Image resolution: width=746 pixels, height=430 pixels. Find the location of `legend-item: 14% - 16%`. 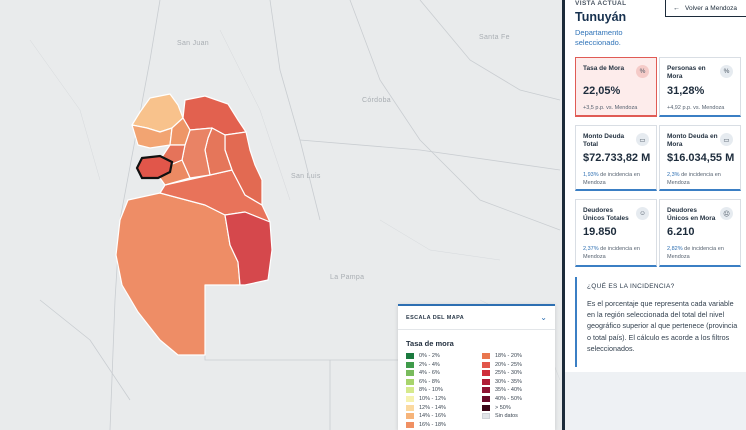

legend-item: 14% - 16% is located at coordinates (444, 416).